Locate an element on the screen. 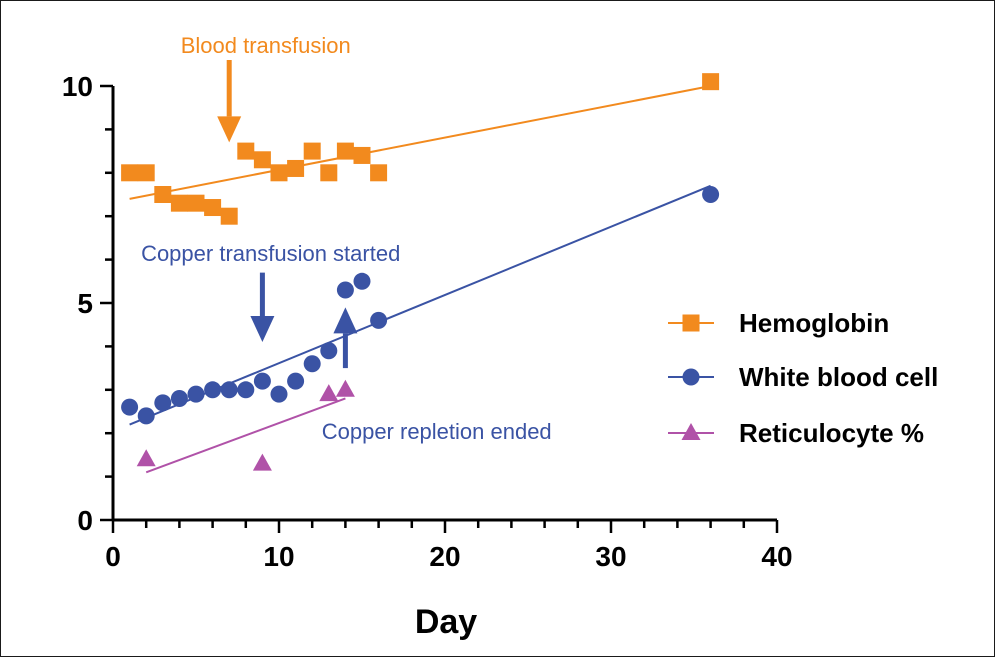 The height and width of the screenshot is (658, 995). y-tick-label: 0 is located at coordinates (85, 520).